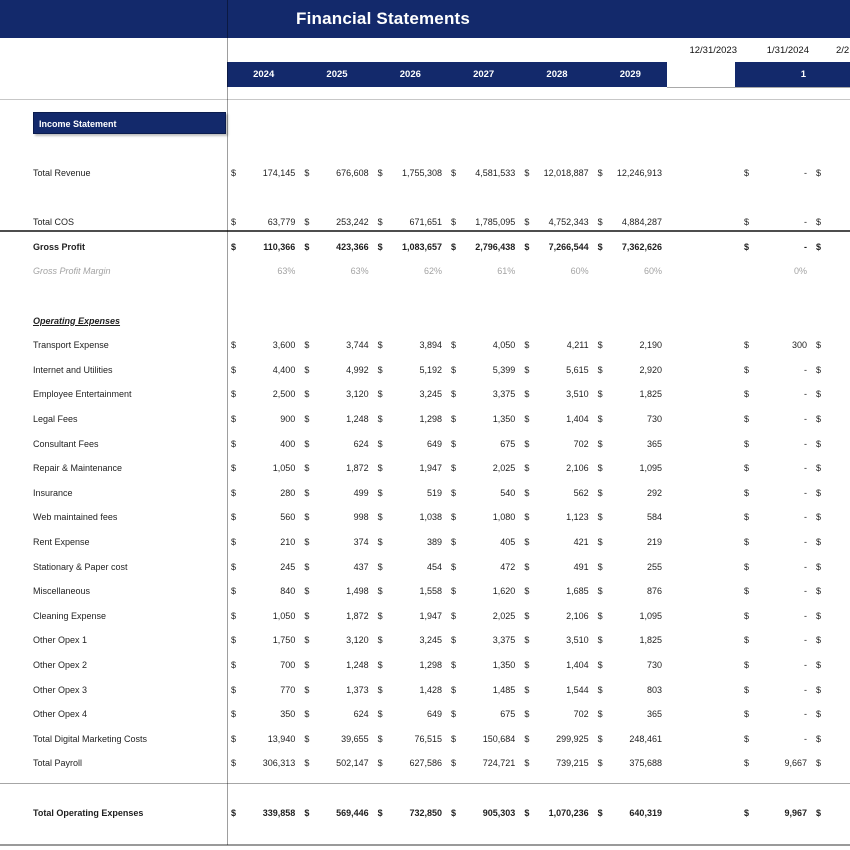  What do you see at coordinates (556, 813) in the screenshot?
I see `money-cell-year-2028: $1,070,236` at bounding box center [556, 813].